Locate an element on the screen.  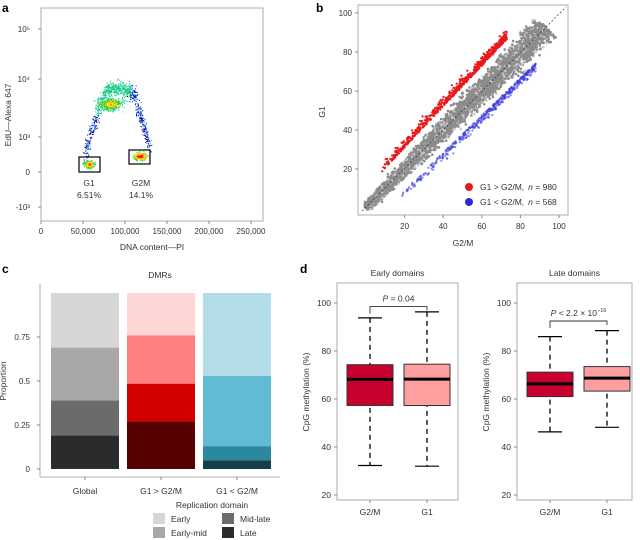
y-tick-label: 10⁴ is located at coordinates (24, 79).